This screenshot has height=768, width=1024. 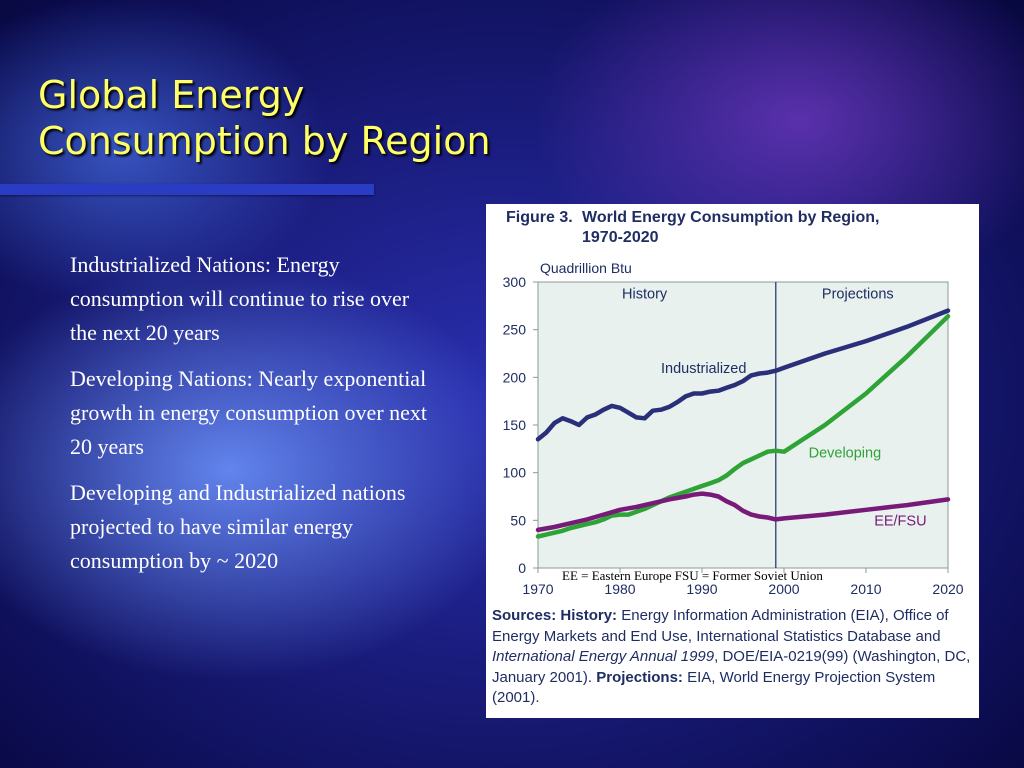 I want to click on series-label-industrialized: Industrialized, so click(x=703, y=369).